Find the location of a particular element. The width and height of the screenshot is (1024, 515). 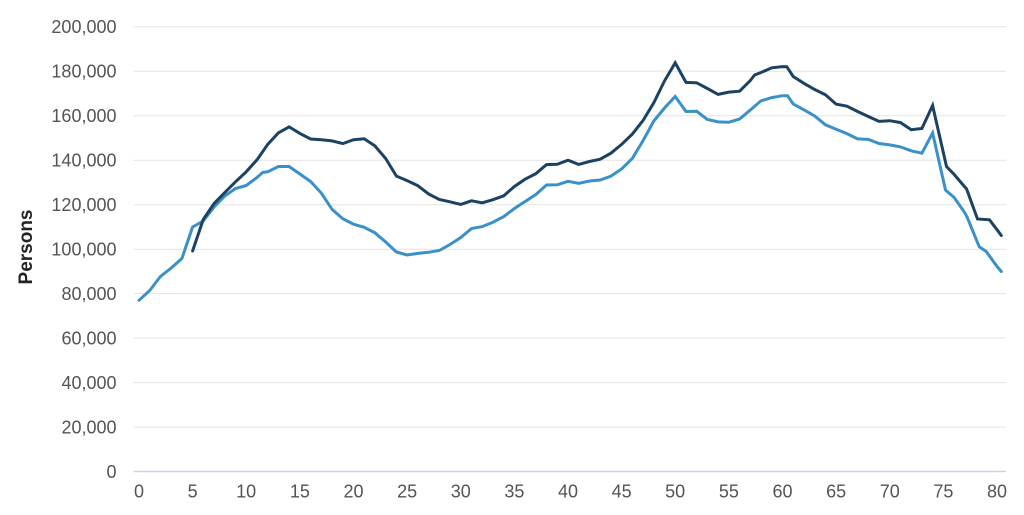

svg-text: 15 is located at coordinates (300, 492).